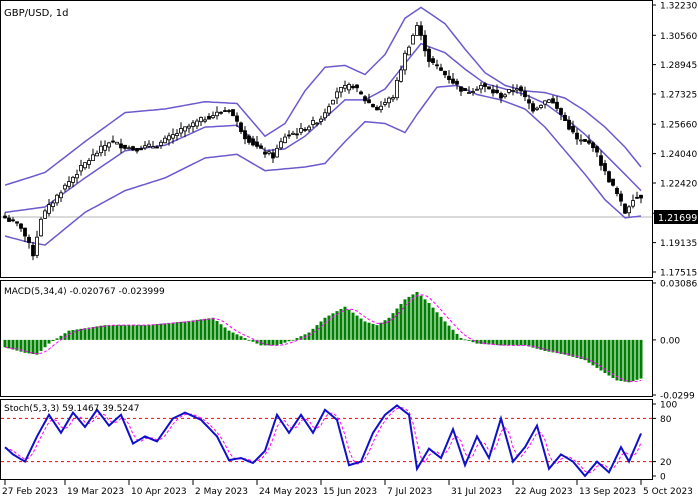 The image size is (698, 502). Describe the element at coordinates (409, 492) in the screenshot. I see `time-tick-label: 7 Jul 2023` at that location.